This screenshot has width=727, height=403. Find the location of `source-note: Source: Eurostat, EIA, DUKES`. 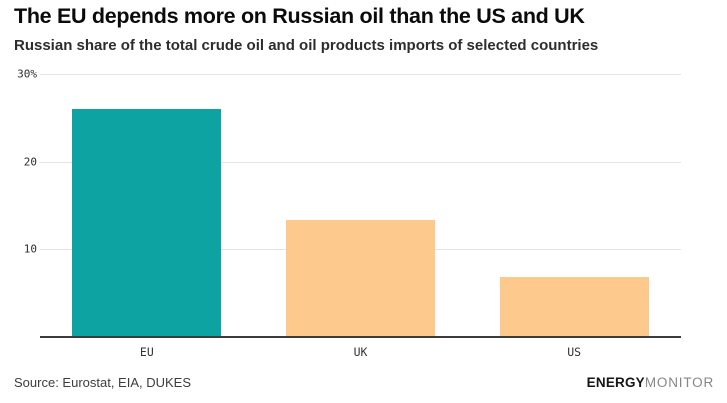

source-note: Source: Eurostat, EIA, DUKES is located at coordinates (103, 382).